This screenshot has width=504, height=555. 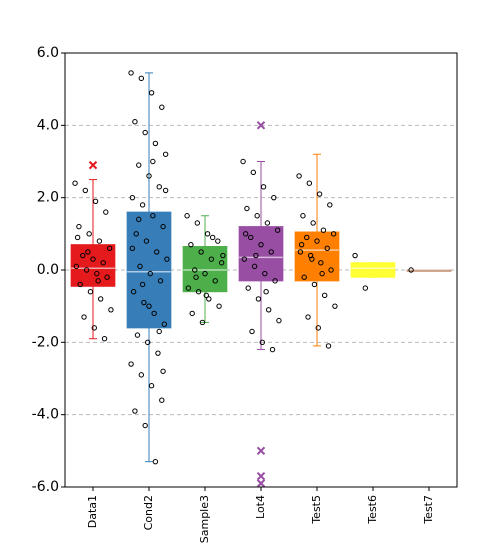 What do you see at coordinates (316, 510) in the screenshot?
I see `x-tick-label: Test5` at bounding box center [316, 510].